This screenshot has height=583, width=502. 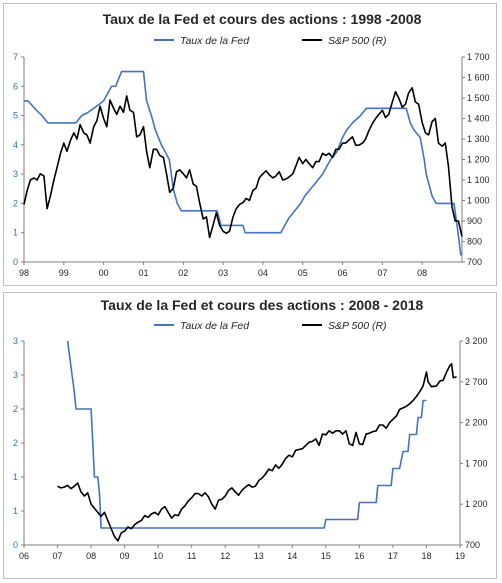 I want to click on x-tick-label: 01, so click(x=143, y=273).